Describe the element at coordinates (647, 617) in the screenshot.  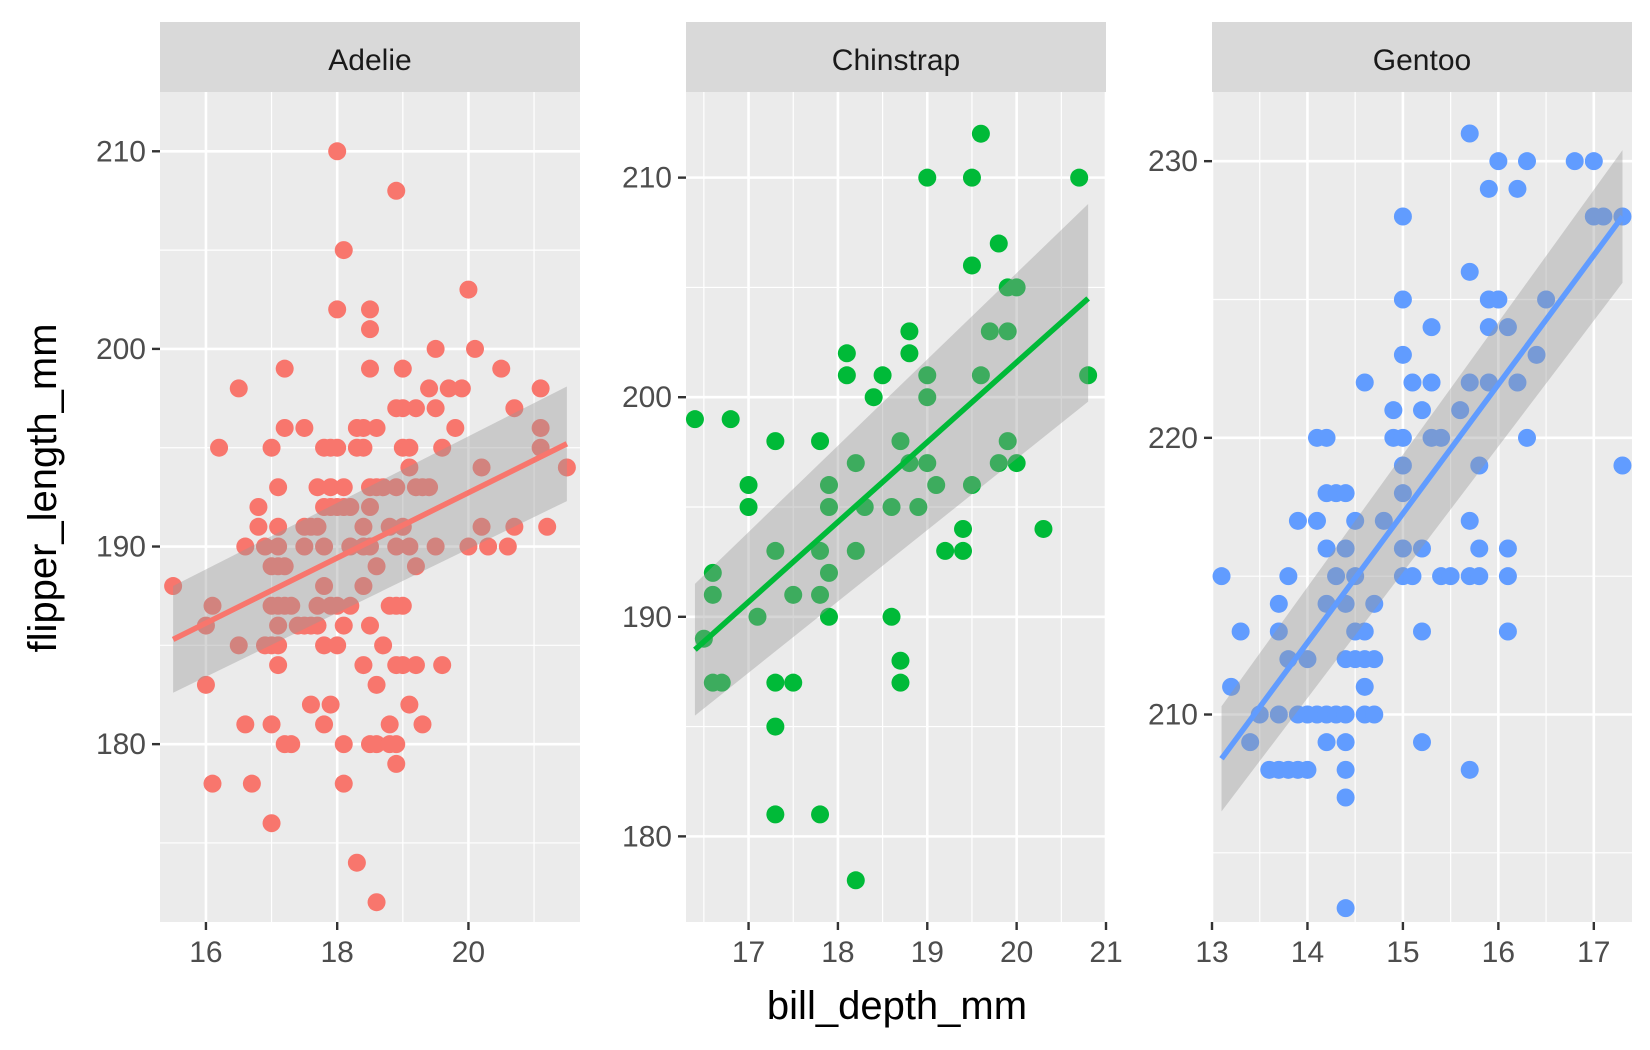
I see `y-tick-label: 190` at that location.